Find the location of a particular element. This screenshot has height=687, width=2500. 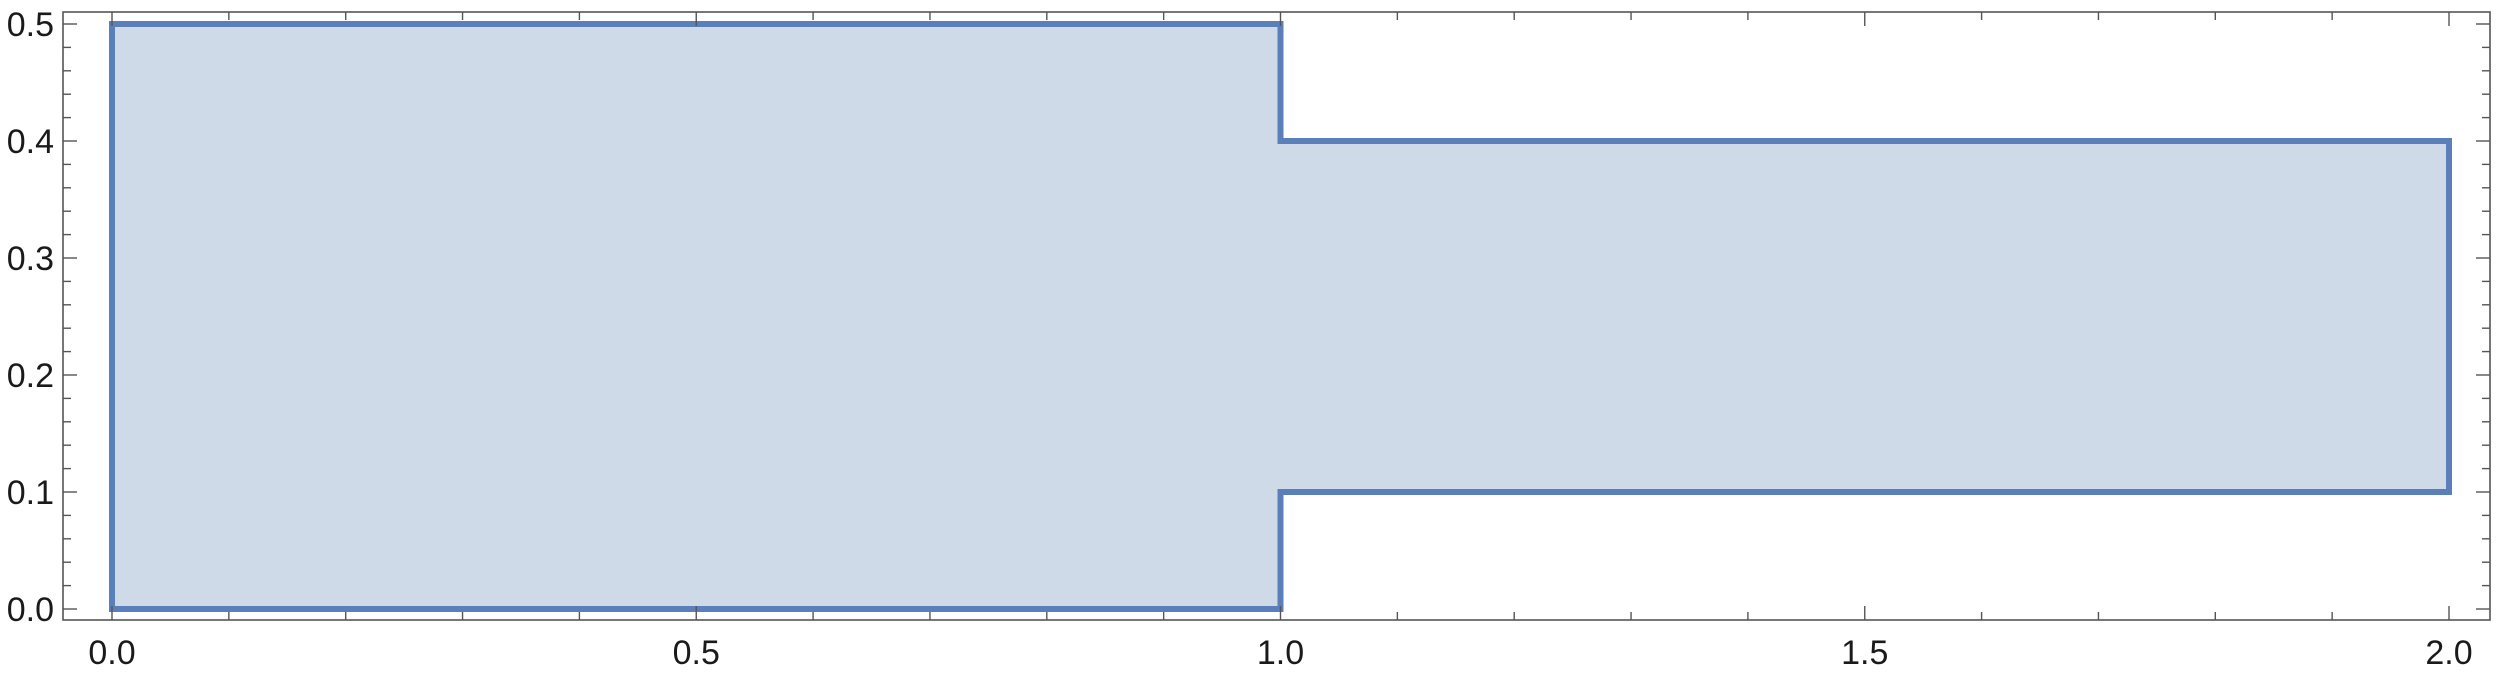

x-tick-label: 1.5 is located at coordinates (1864, 653).